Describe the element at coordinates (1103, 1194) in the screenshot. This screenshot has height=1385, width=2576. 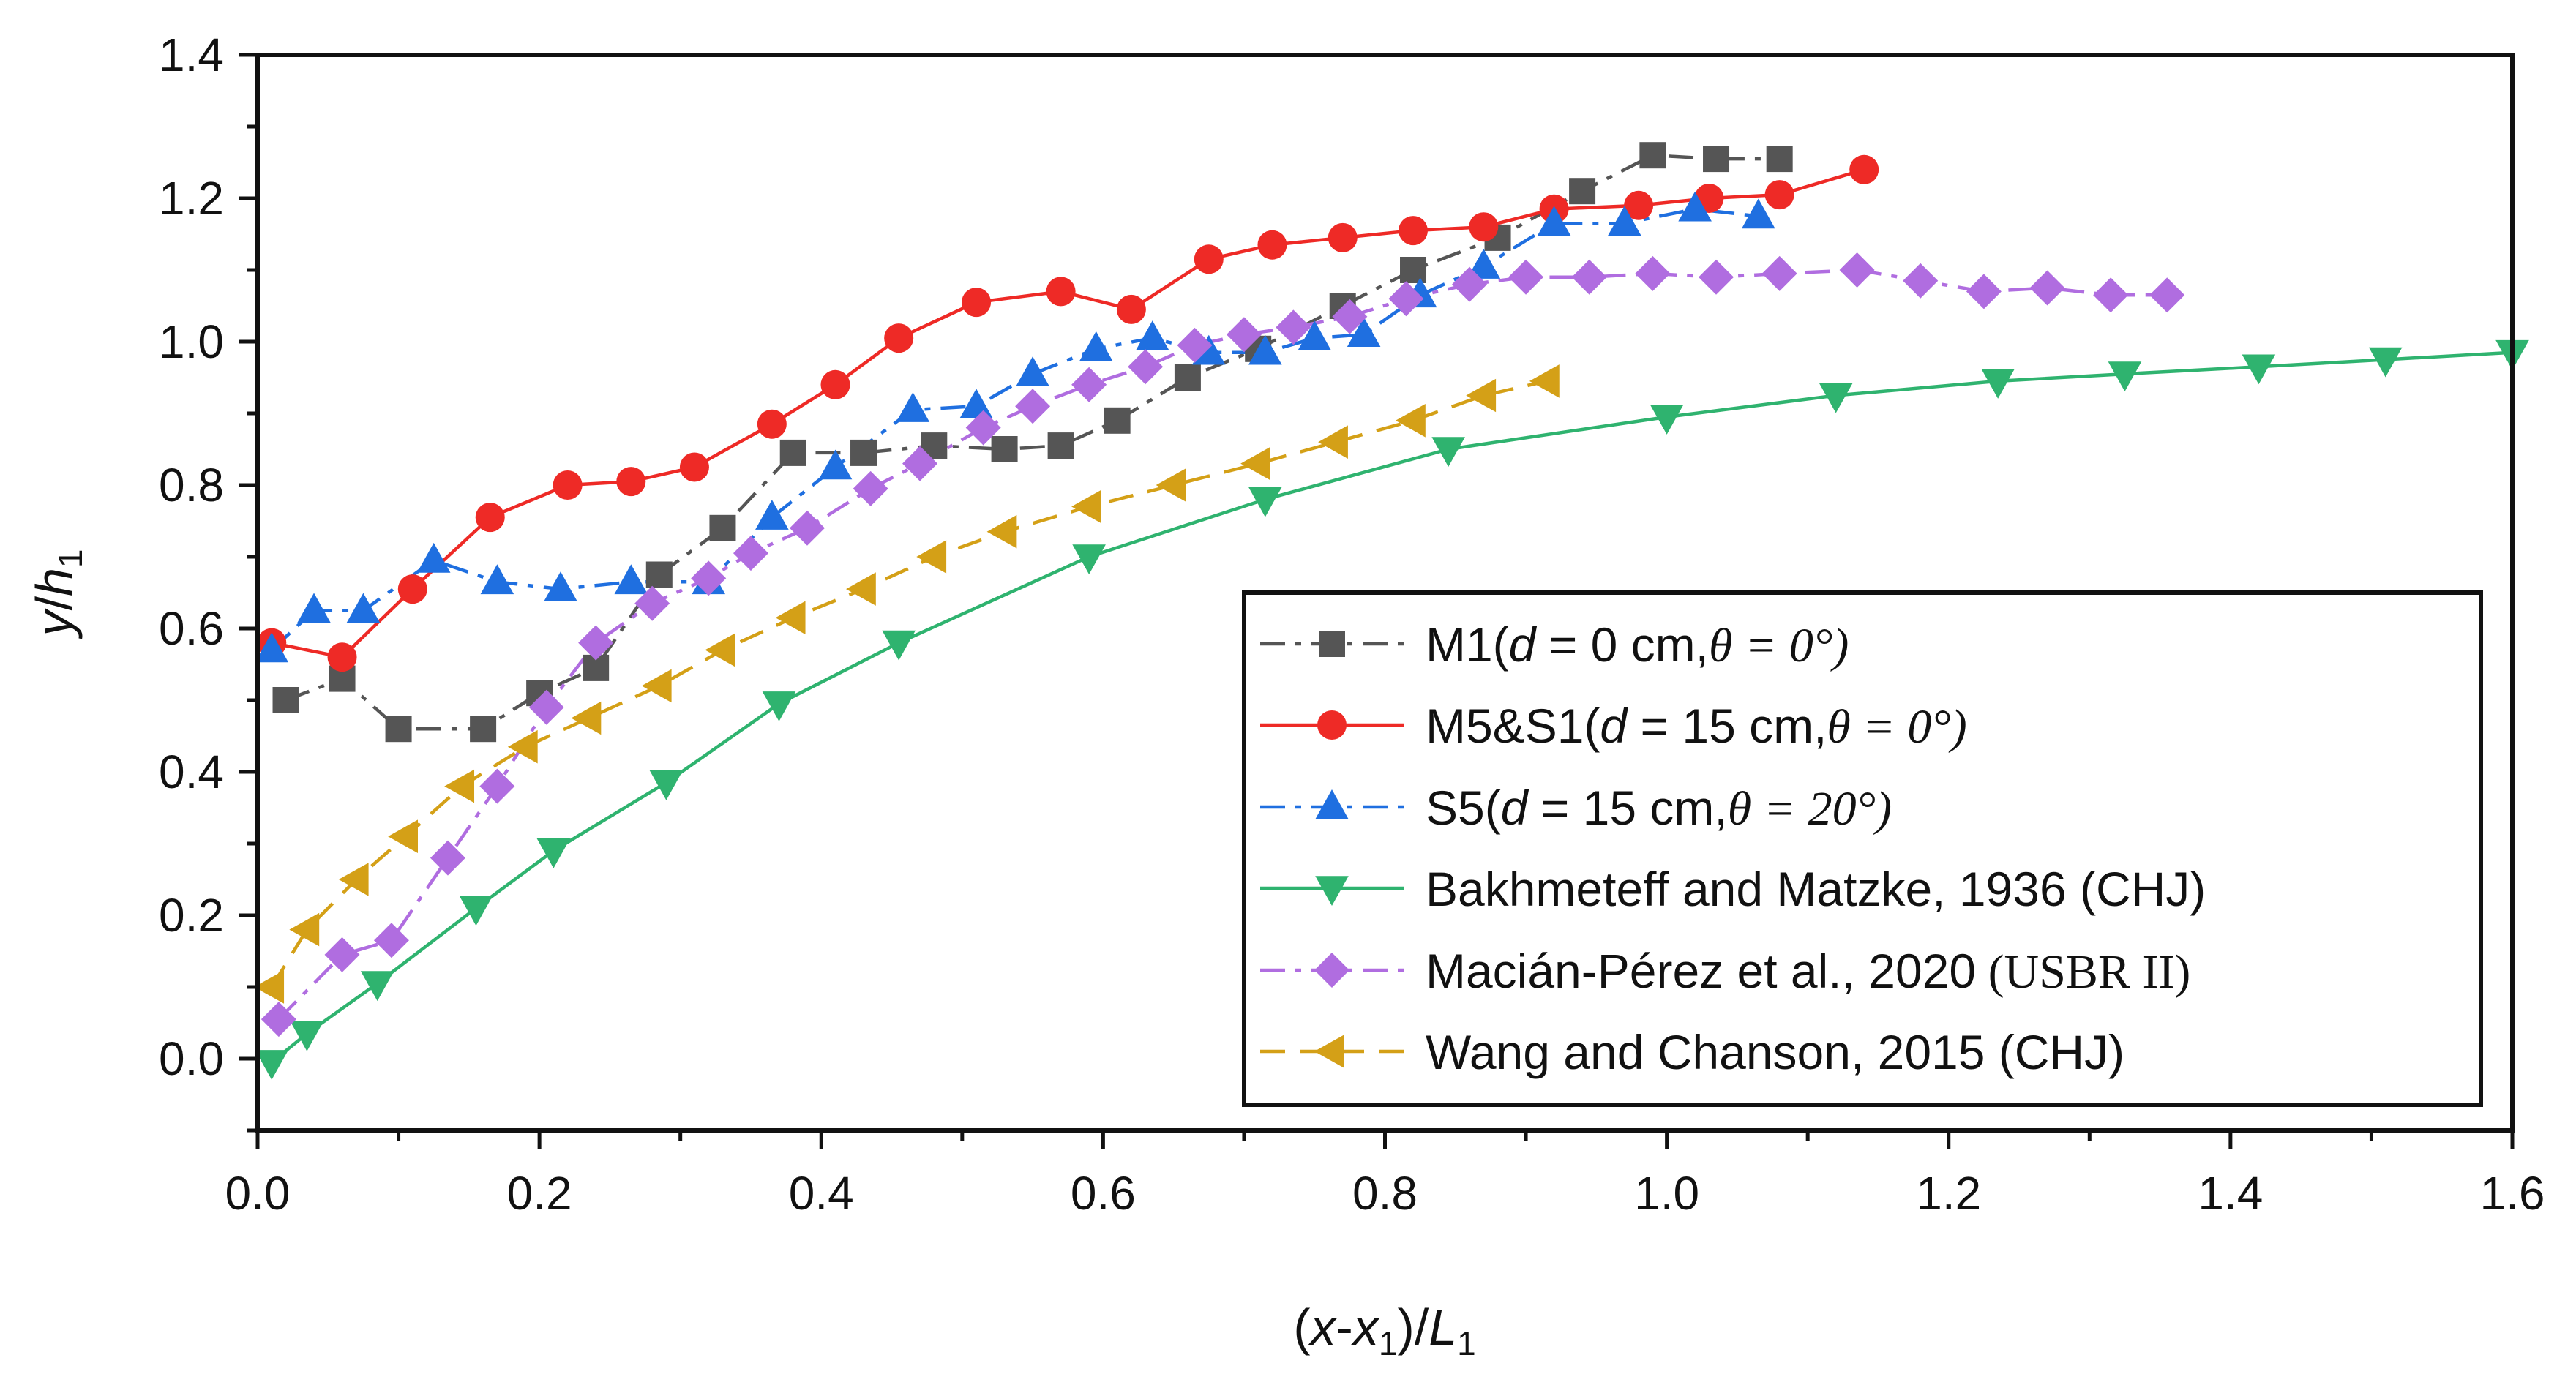
I see `x-tick-label: 0.6` at that location.